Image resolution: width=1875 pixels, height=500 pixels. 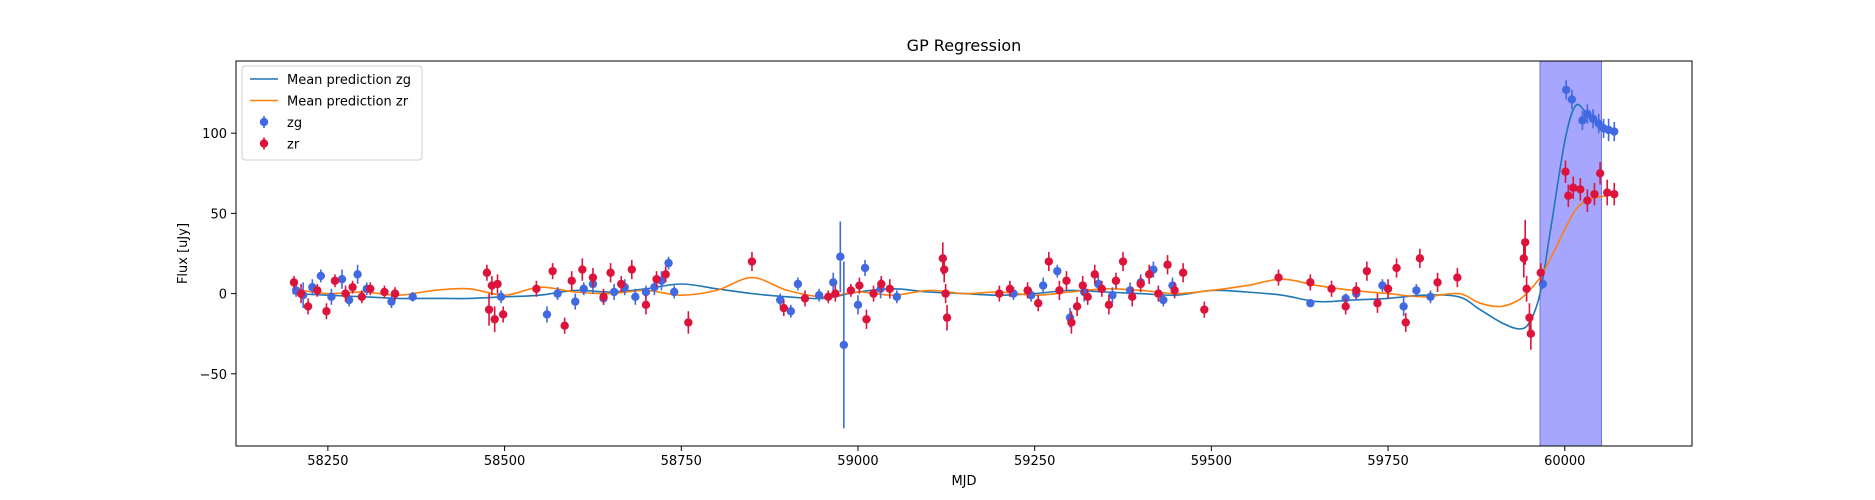 What do you see at coordinates (223, 295) in the screenshot?
I see `y-tick-label: 0` at bounding box center [223, 295].